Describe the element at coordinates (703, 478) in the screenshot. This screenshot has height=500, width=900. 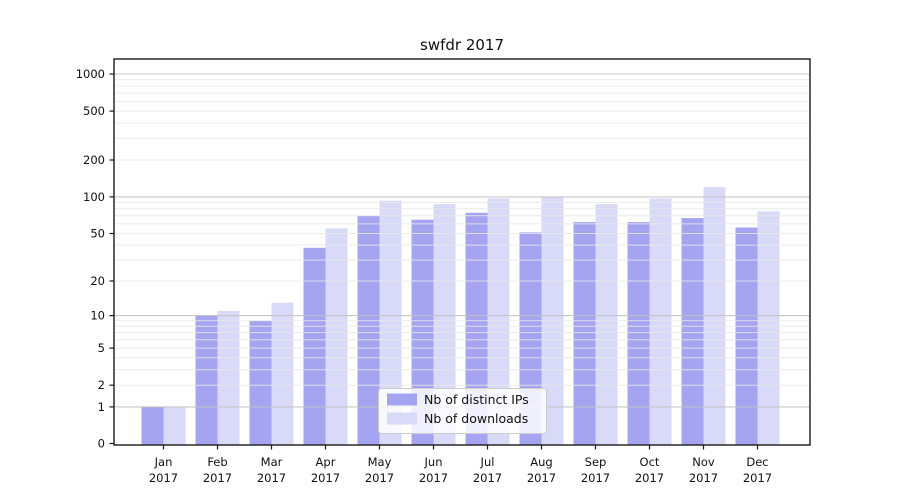
I see `x-tick-label-year-nov: 2017` at that location.